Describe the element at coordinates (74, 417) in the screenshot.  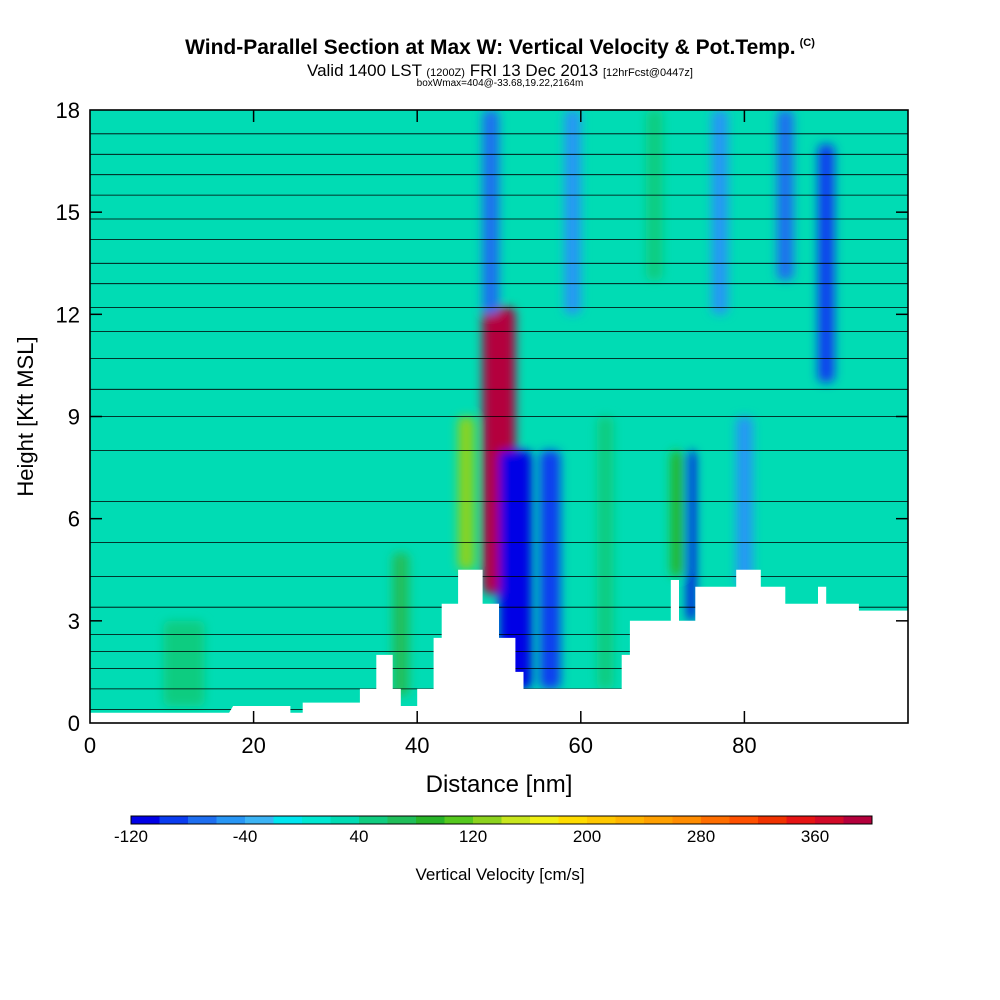
I see `y-tick-label: 9` at that location.